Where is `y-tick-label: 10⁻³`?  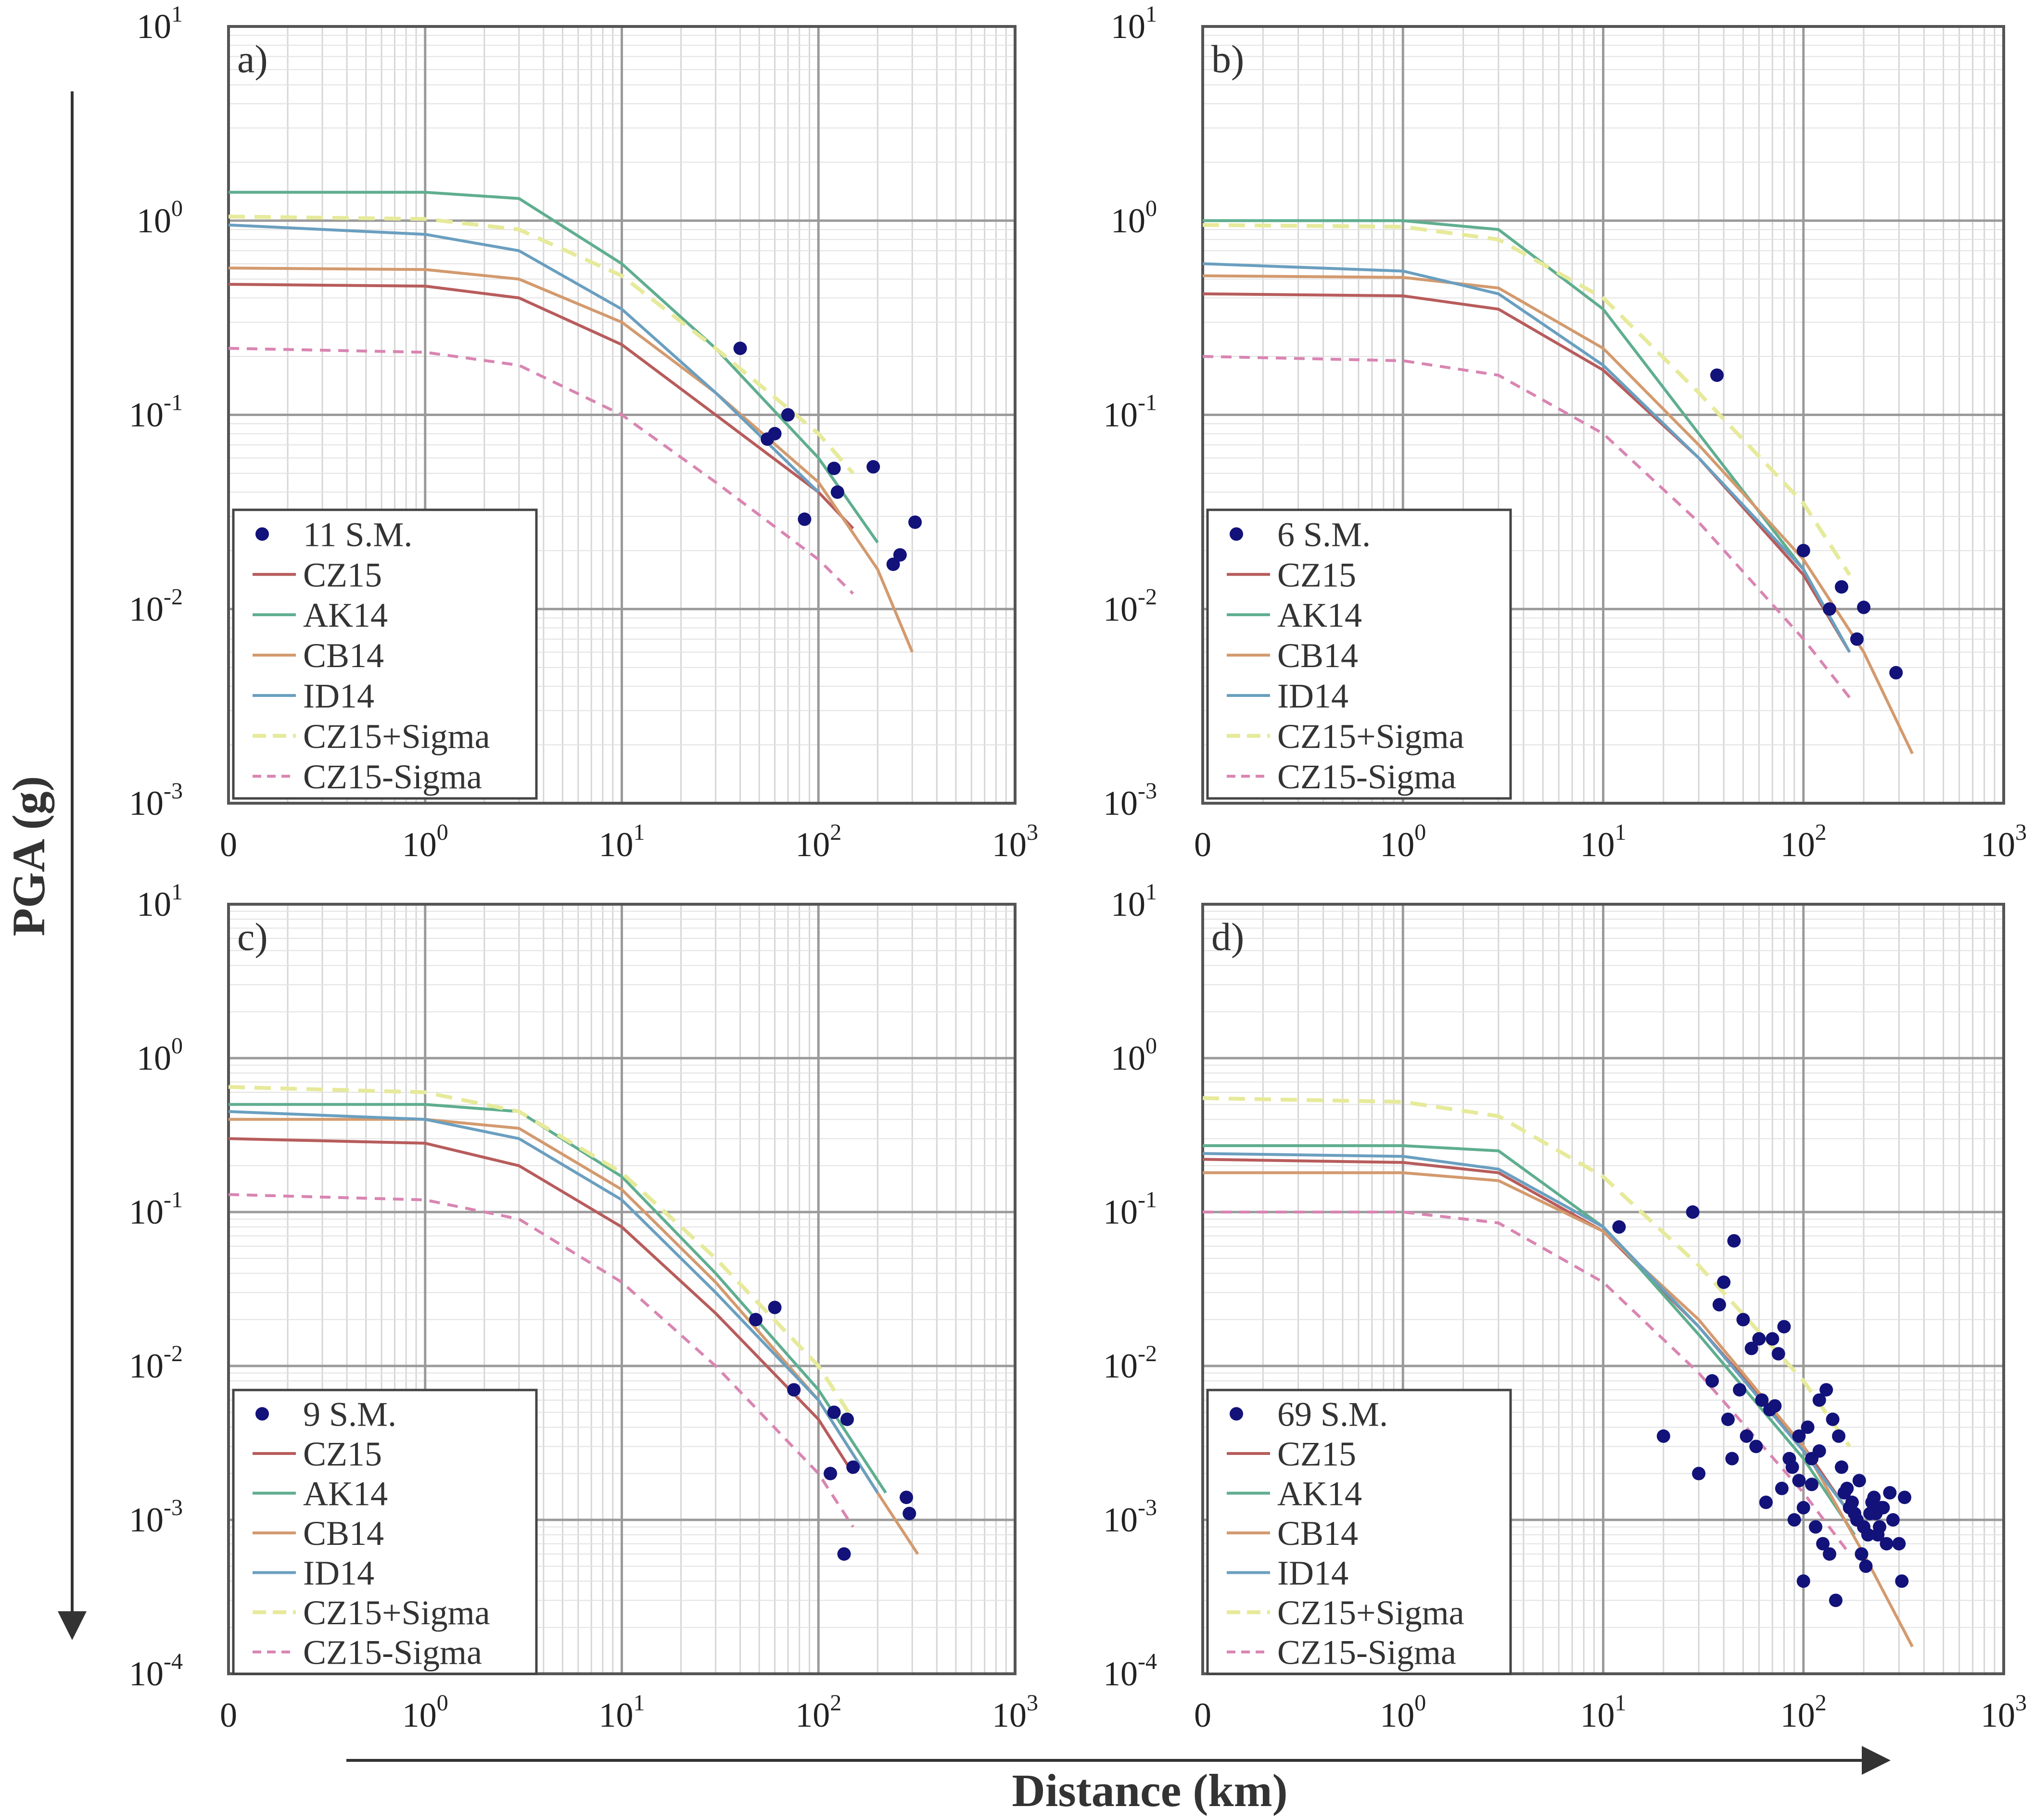
y-tick-label: 10⁻³ is located at coordinates (1130, 1517).